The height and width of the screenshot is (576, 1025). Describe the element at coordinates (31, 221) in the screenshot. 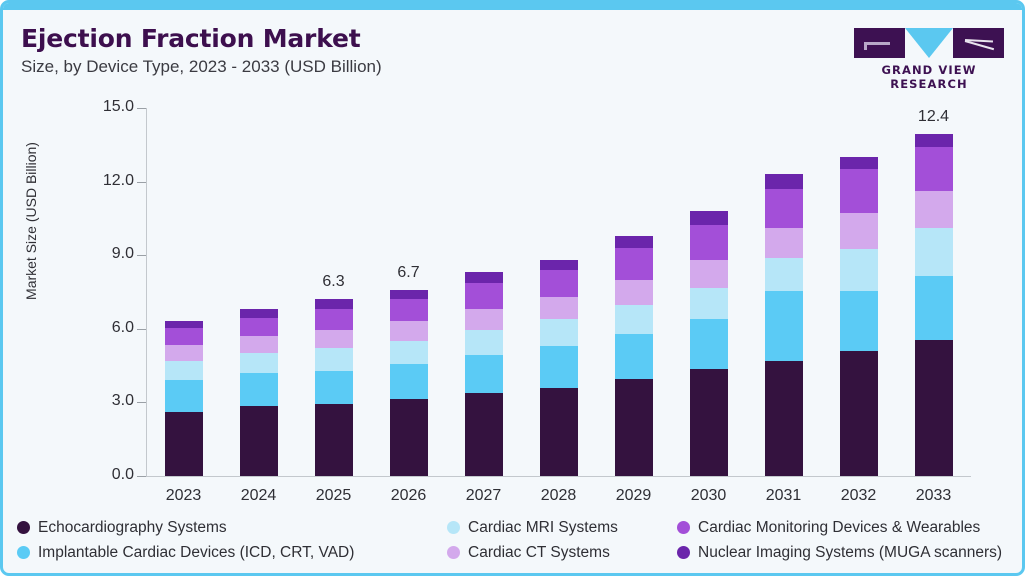

I see `y-axis-title: Market Size (USD Billion)` at that location.